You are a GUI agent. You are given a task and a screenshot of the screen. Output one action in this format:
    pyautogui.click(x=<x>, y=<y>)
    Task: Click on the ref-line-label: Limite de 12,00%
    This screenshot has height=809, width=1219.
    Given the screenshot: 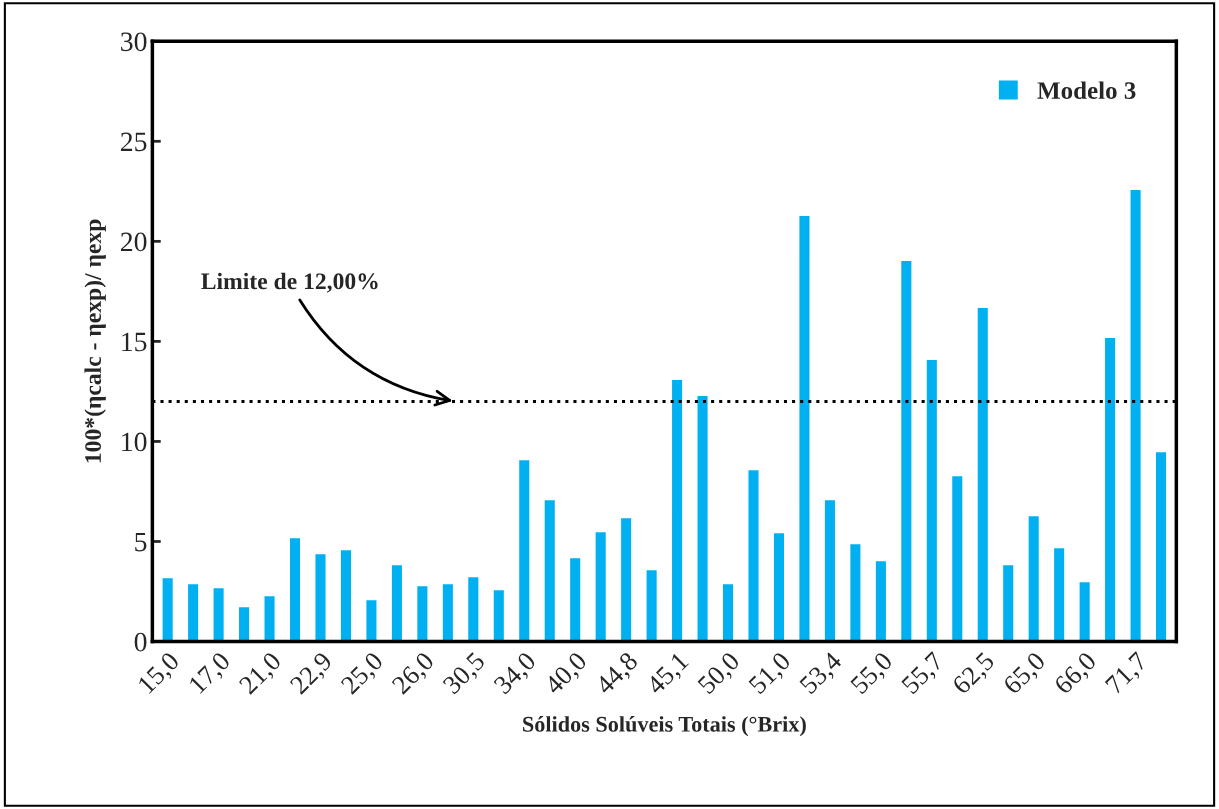 What is the action you would take?
    pyautogui.click(x=289, y=282)
    